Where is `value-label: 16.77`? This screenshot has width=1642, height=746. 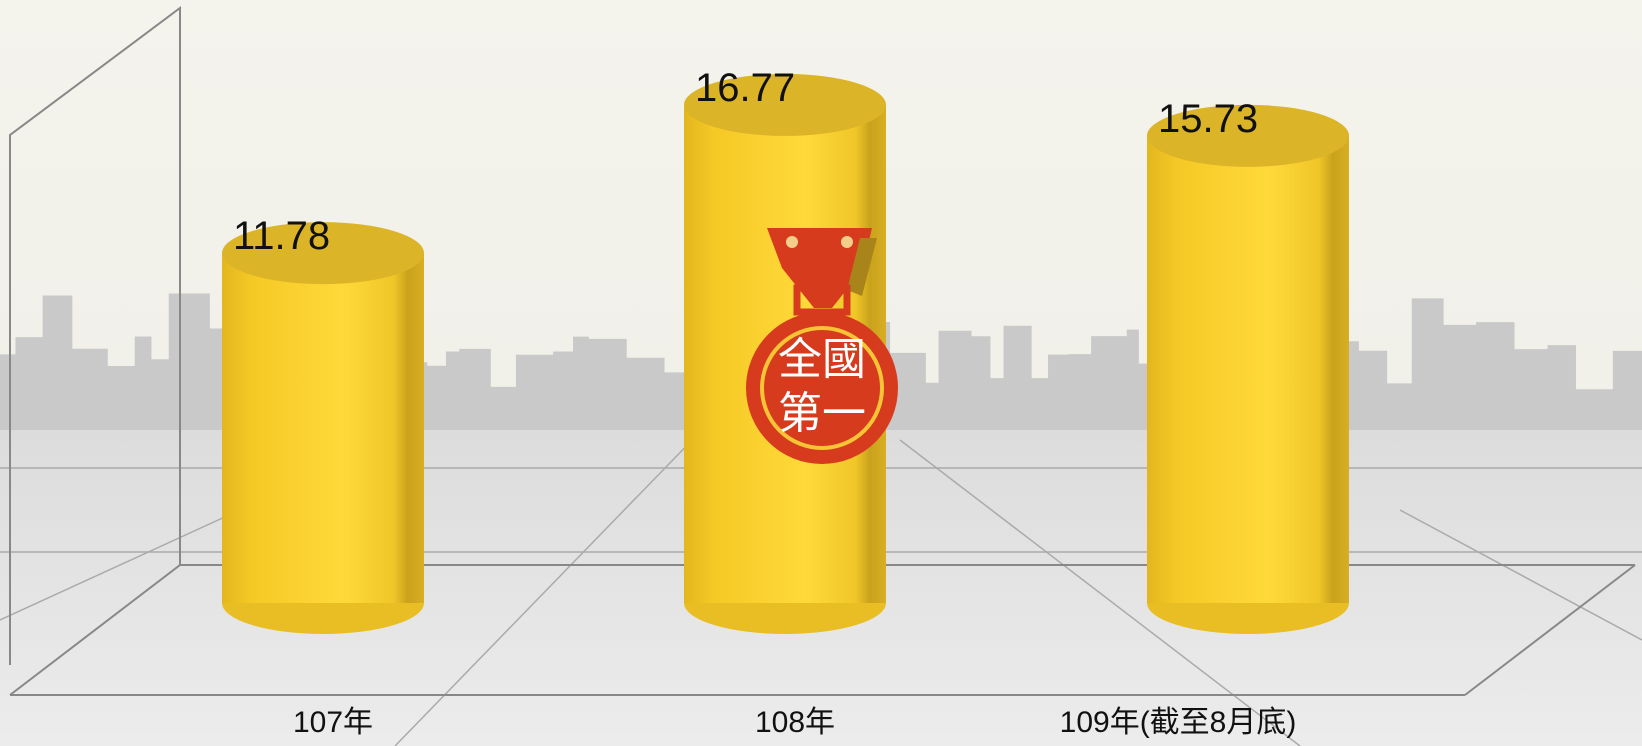 value-label: 16.77 is located at coordinates (745, 88).